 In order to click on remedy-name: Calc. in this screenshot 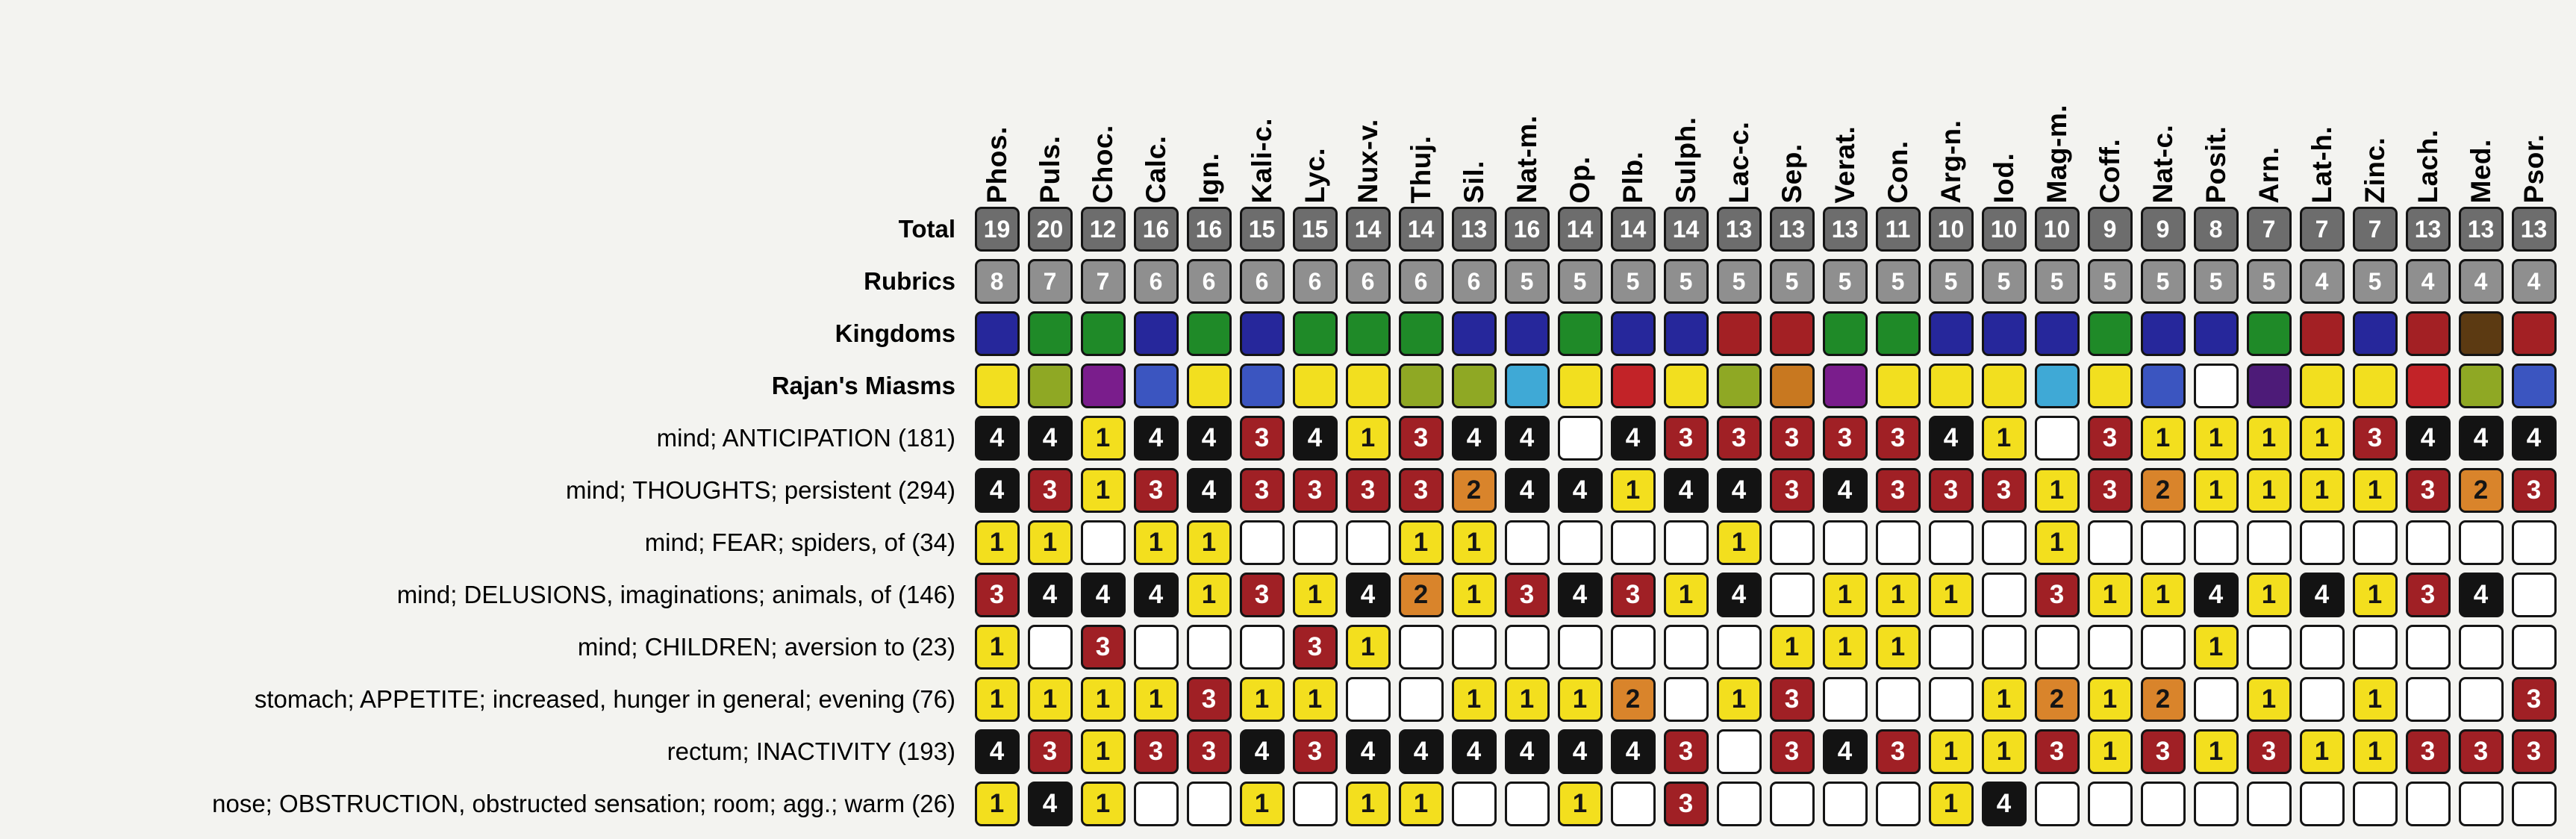, I will do `click(1156, 169)`.